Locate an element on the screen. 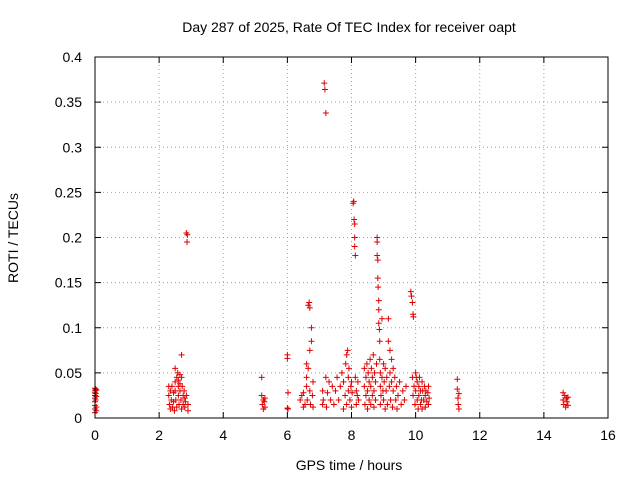  x-tick-label: 4 is located at coordinates (223, 435).